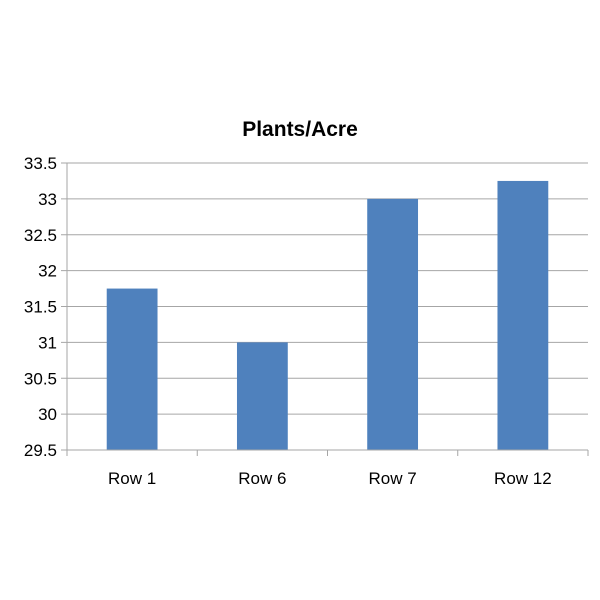 Image resolution: width=600 pixels, height=600 pixels. I want to click on x-tick-label: Row 6, so click(262, 478).